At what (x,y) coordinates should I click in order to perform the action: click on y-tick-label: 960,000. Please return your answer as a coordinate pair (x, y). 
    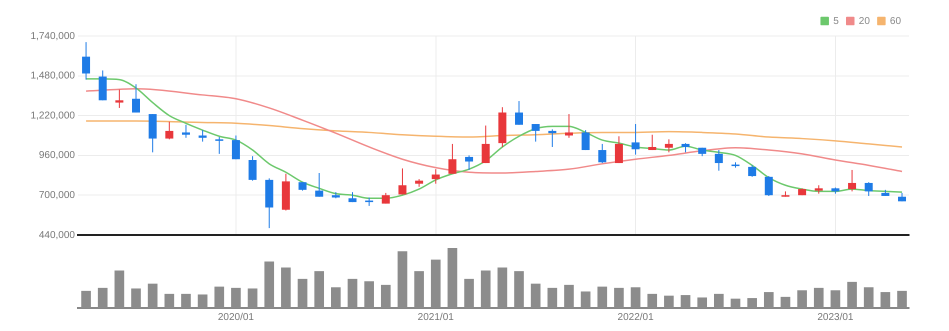
    Looking at the image, I should click on (57, 156).